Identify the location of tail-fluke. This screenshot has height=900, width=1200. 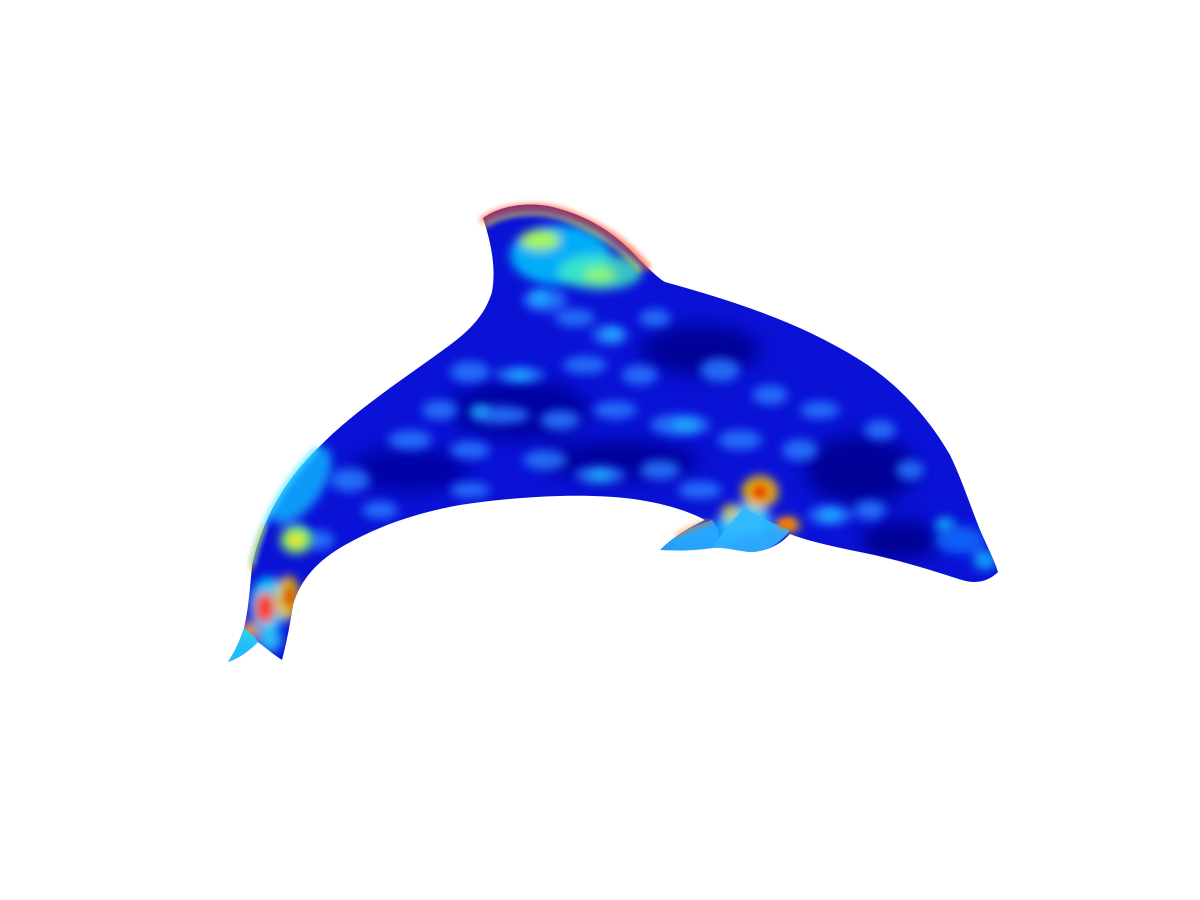
(243, 645).